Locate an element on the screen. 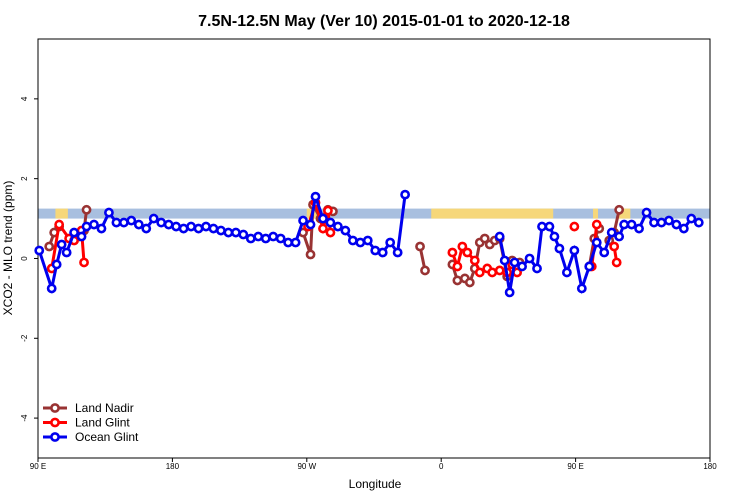 The image size is (750, 500). y-tick-label: -4 is located at coordinates (24, 418).